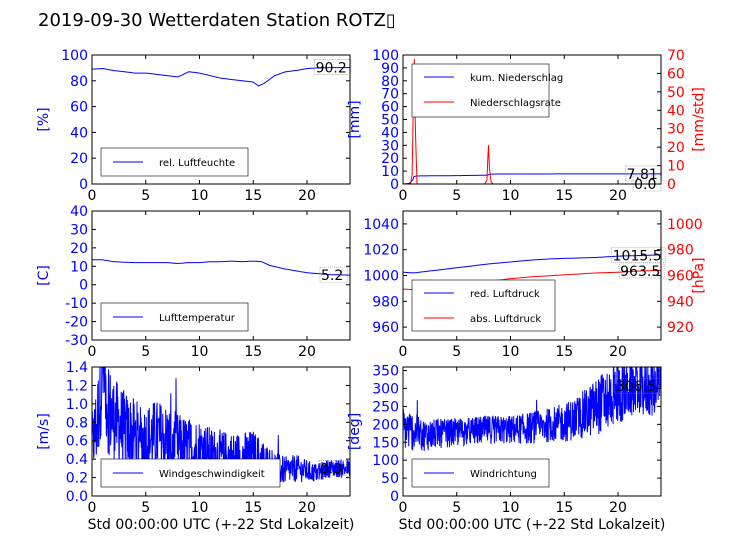  What do you see at coordinates (76, 304) in the screenshot?
I see `y-tick-label: -10` at bounding box center [76, 304].